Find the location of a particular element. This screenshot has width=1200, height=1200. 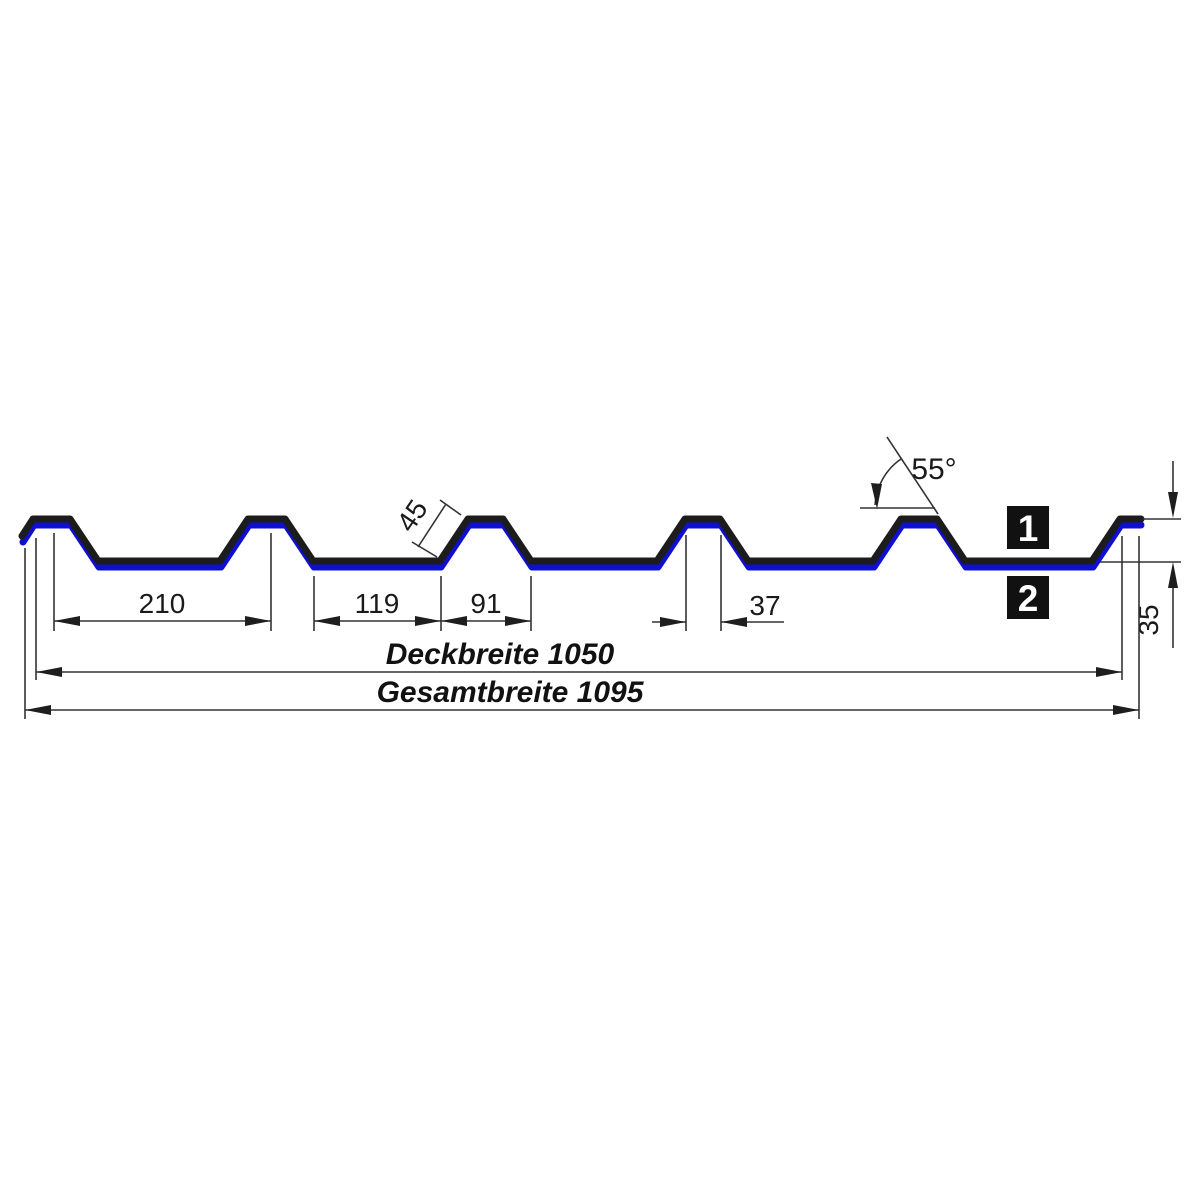

dim-label-91: 91 is located at coordinates (485, 603).